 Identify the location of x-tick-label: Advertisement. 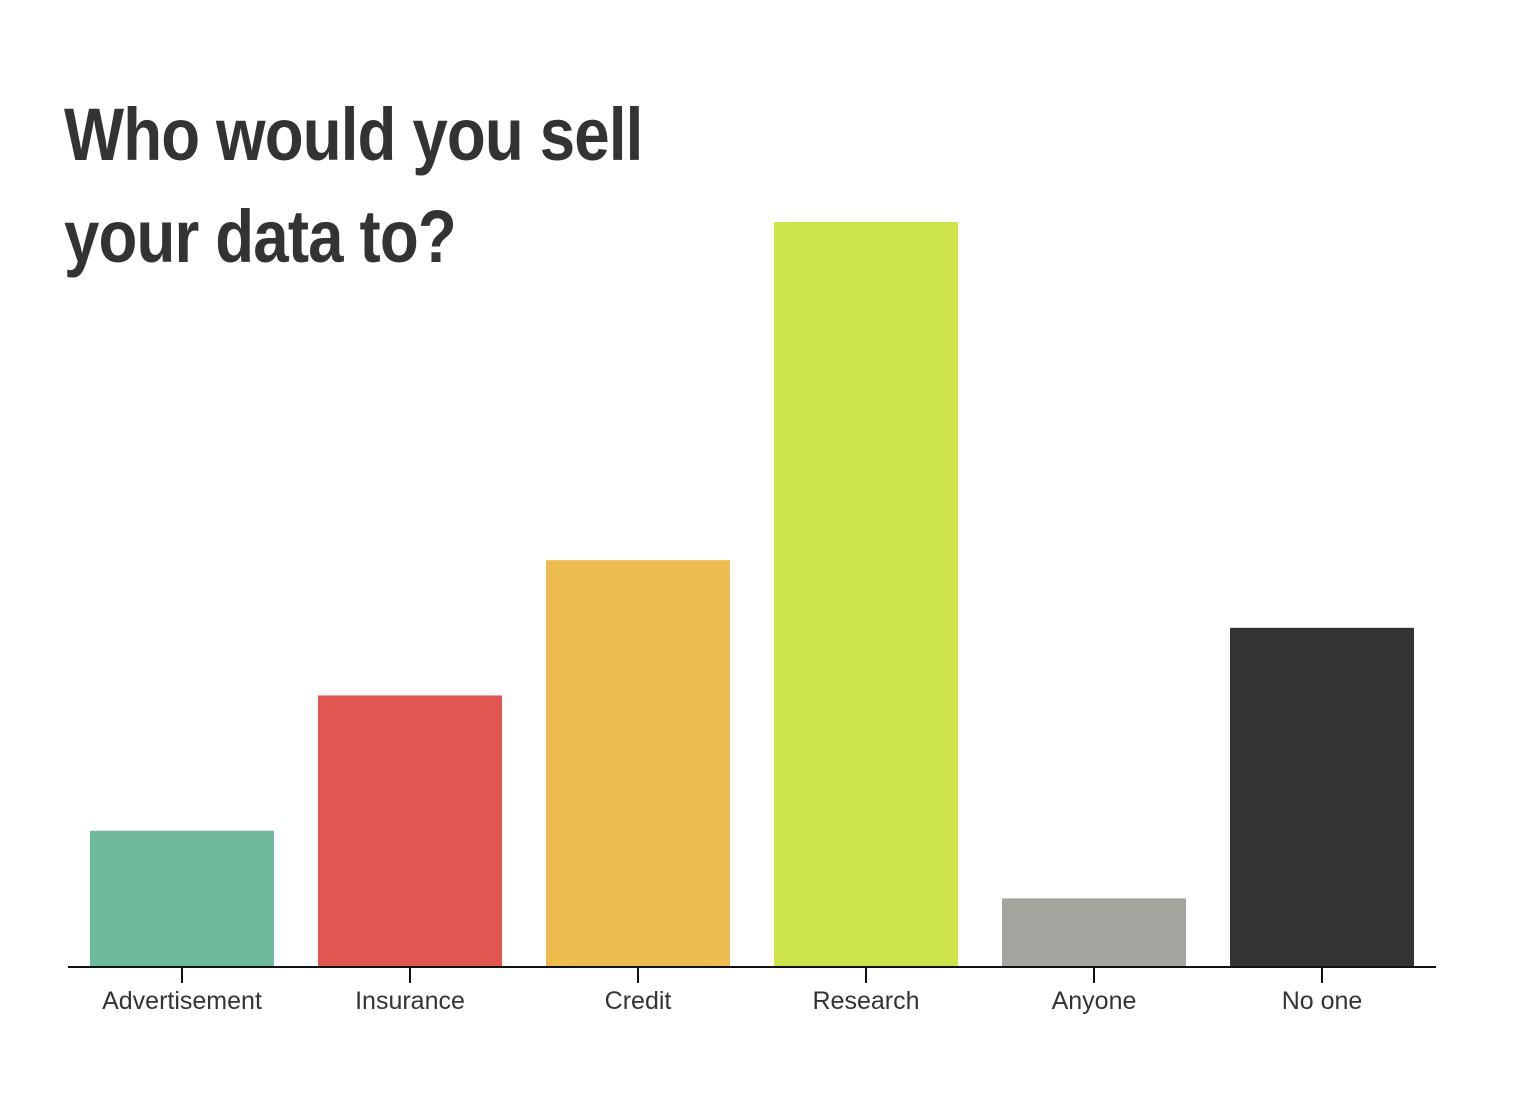
(182, 1001).